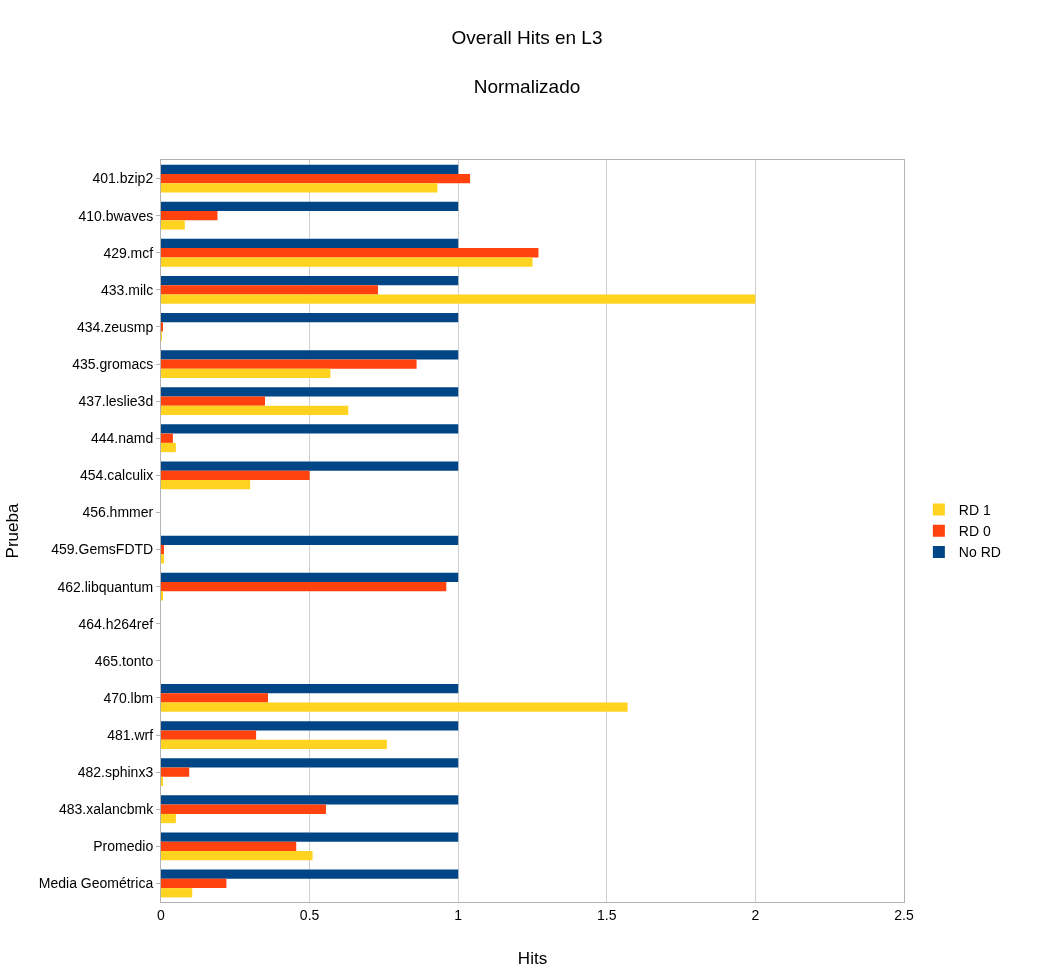  Describe the element at coordinates (13, 531) in the screenshot. I see `y-axis-title: Prueba` at that location.